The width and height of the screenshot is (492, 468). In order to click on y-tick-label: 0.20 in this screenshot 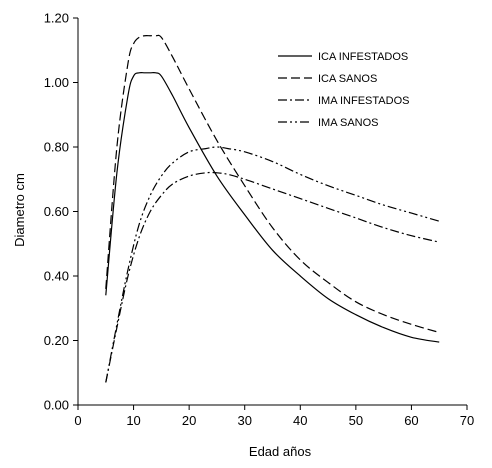, I will do `click(56, 340)`.